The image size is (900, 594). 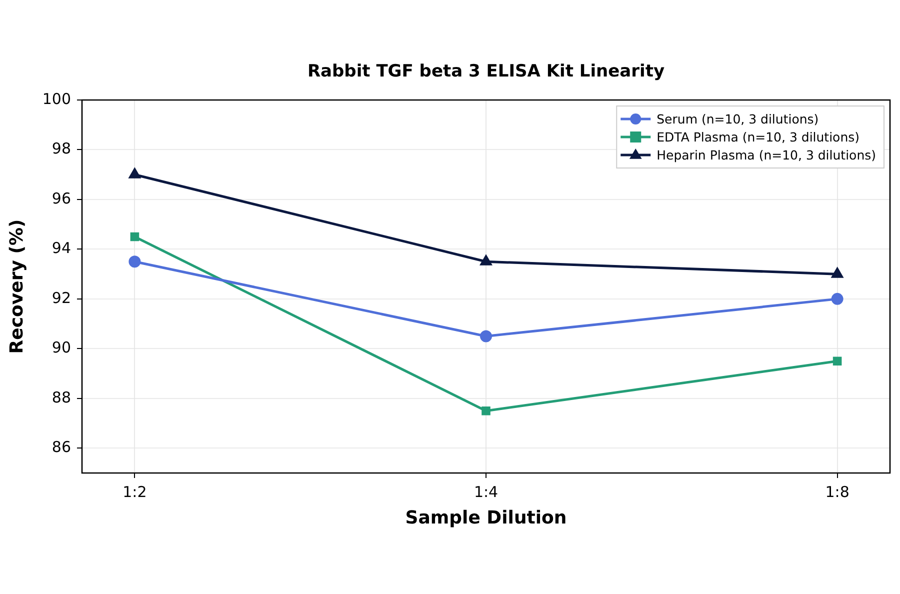 What do you see at coordinates (737, 118) in the screenshot?
I see `legend-label: Serum (n=10, 3 dilutions)` at bounding box center [737, 118].